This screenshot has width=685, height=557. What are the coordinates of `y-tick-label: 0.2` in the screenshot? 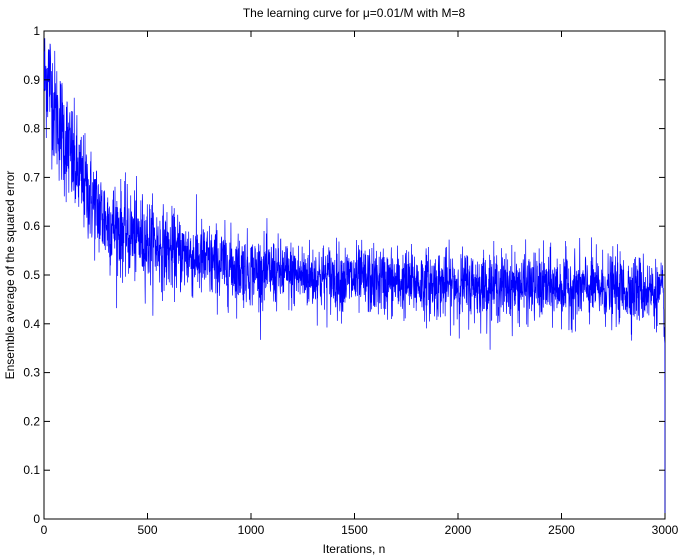 It's located at (31, 421).